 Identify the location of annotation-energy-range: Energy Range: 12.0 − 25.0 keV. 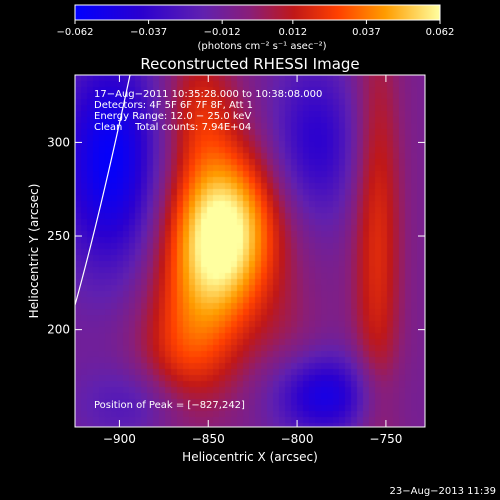
(172, 116).